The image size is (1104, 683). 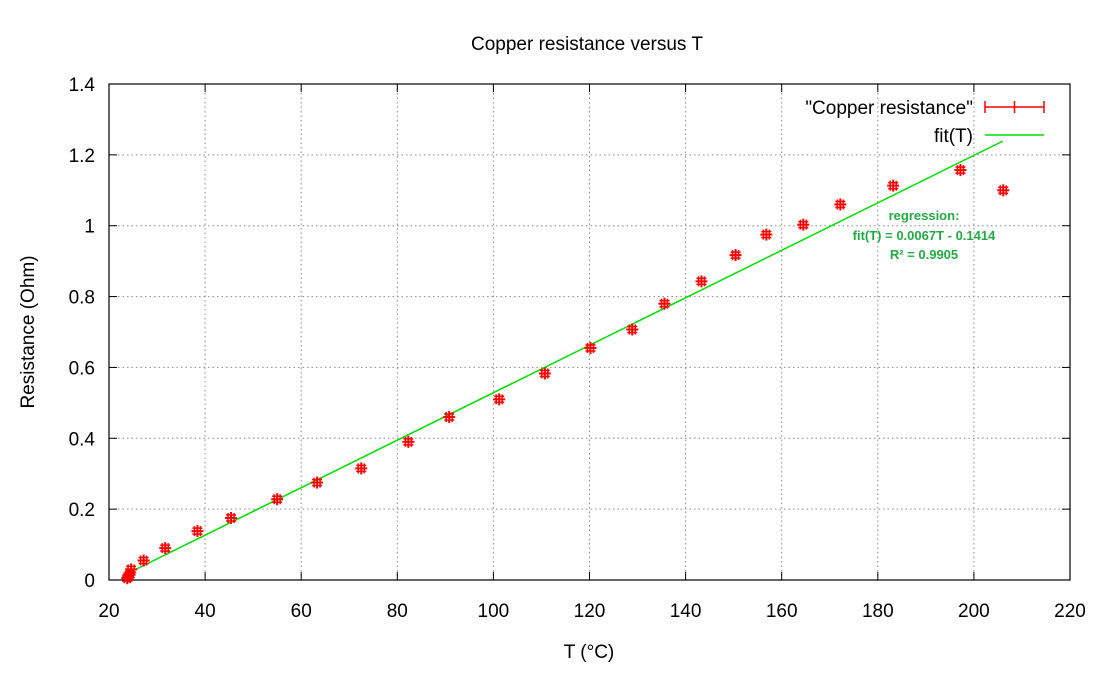 What do you see at coordinates (82, 298) in the screenshot?
I see `y-tick-label: 0.8` at bounding box center [82, 298].